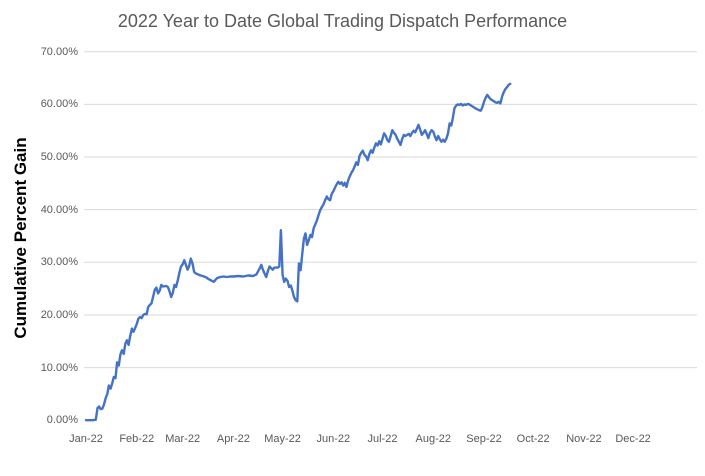 The image size is (705, 476). I want to click on y-tick-label: 10.00%, so click(59, 367).